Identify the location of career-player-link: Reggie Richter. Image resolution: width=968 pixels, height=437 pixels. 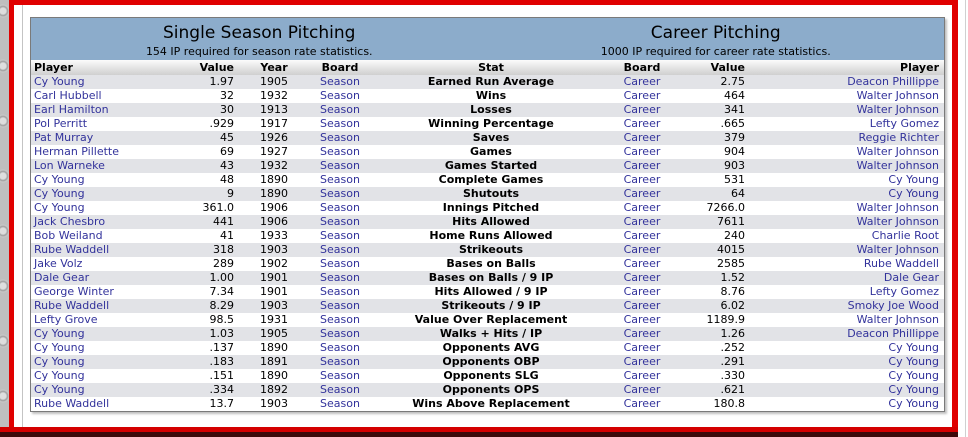
(898, 137).